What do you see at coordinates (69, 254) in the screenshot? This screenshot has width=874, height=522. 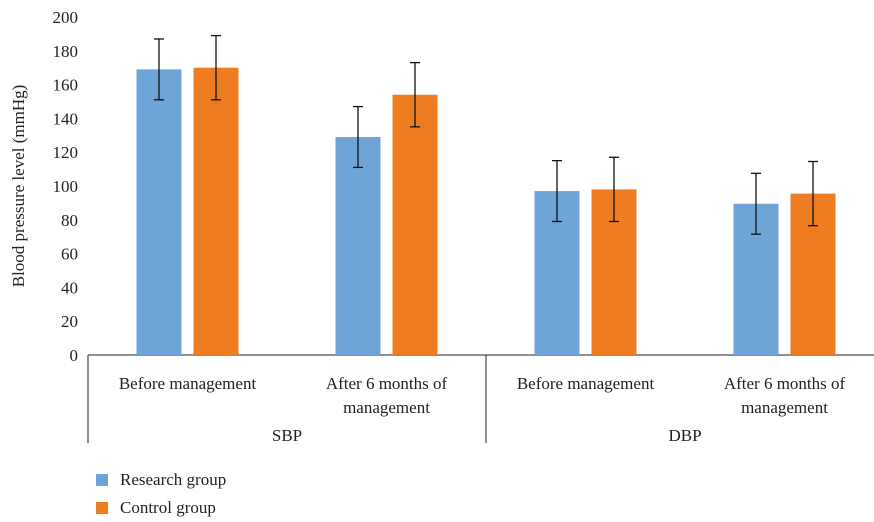 I see `y-tick-label: 60` at bounding box center [69, 254].